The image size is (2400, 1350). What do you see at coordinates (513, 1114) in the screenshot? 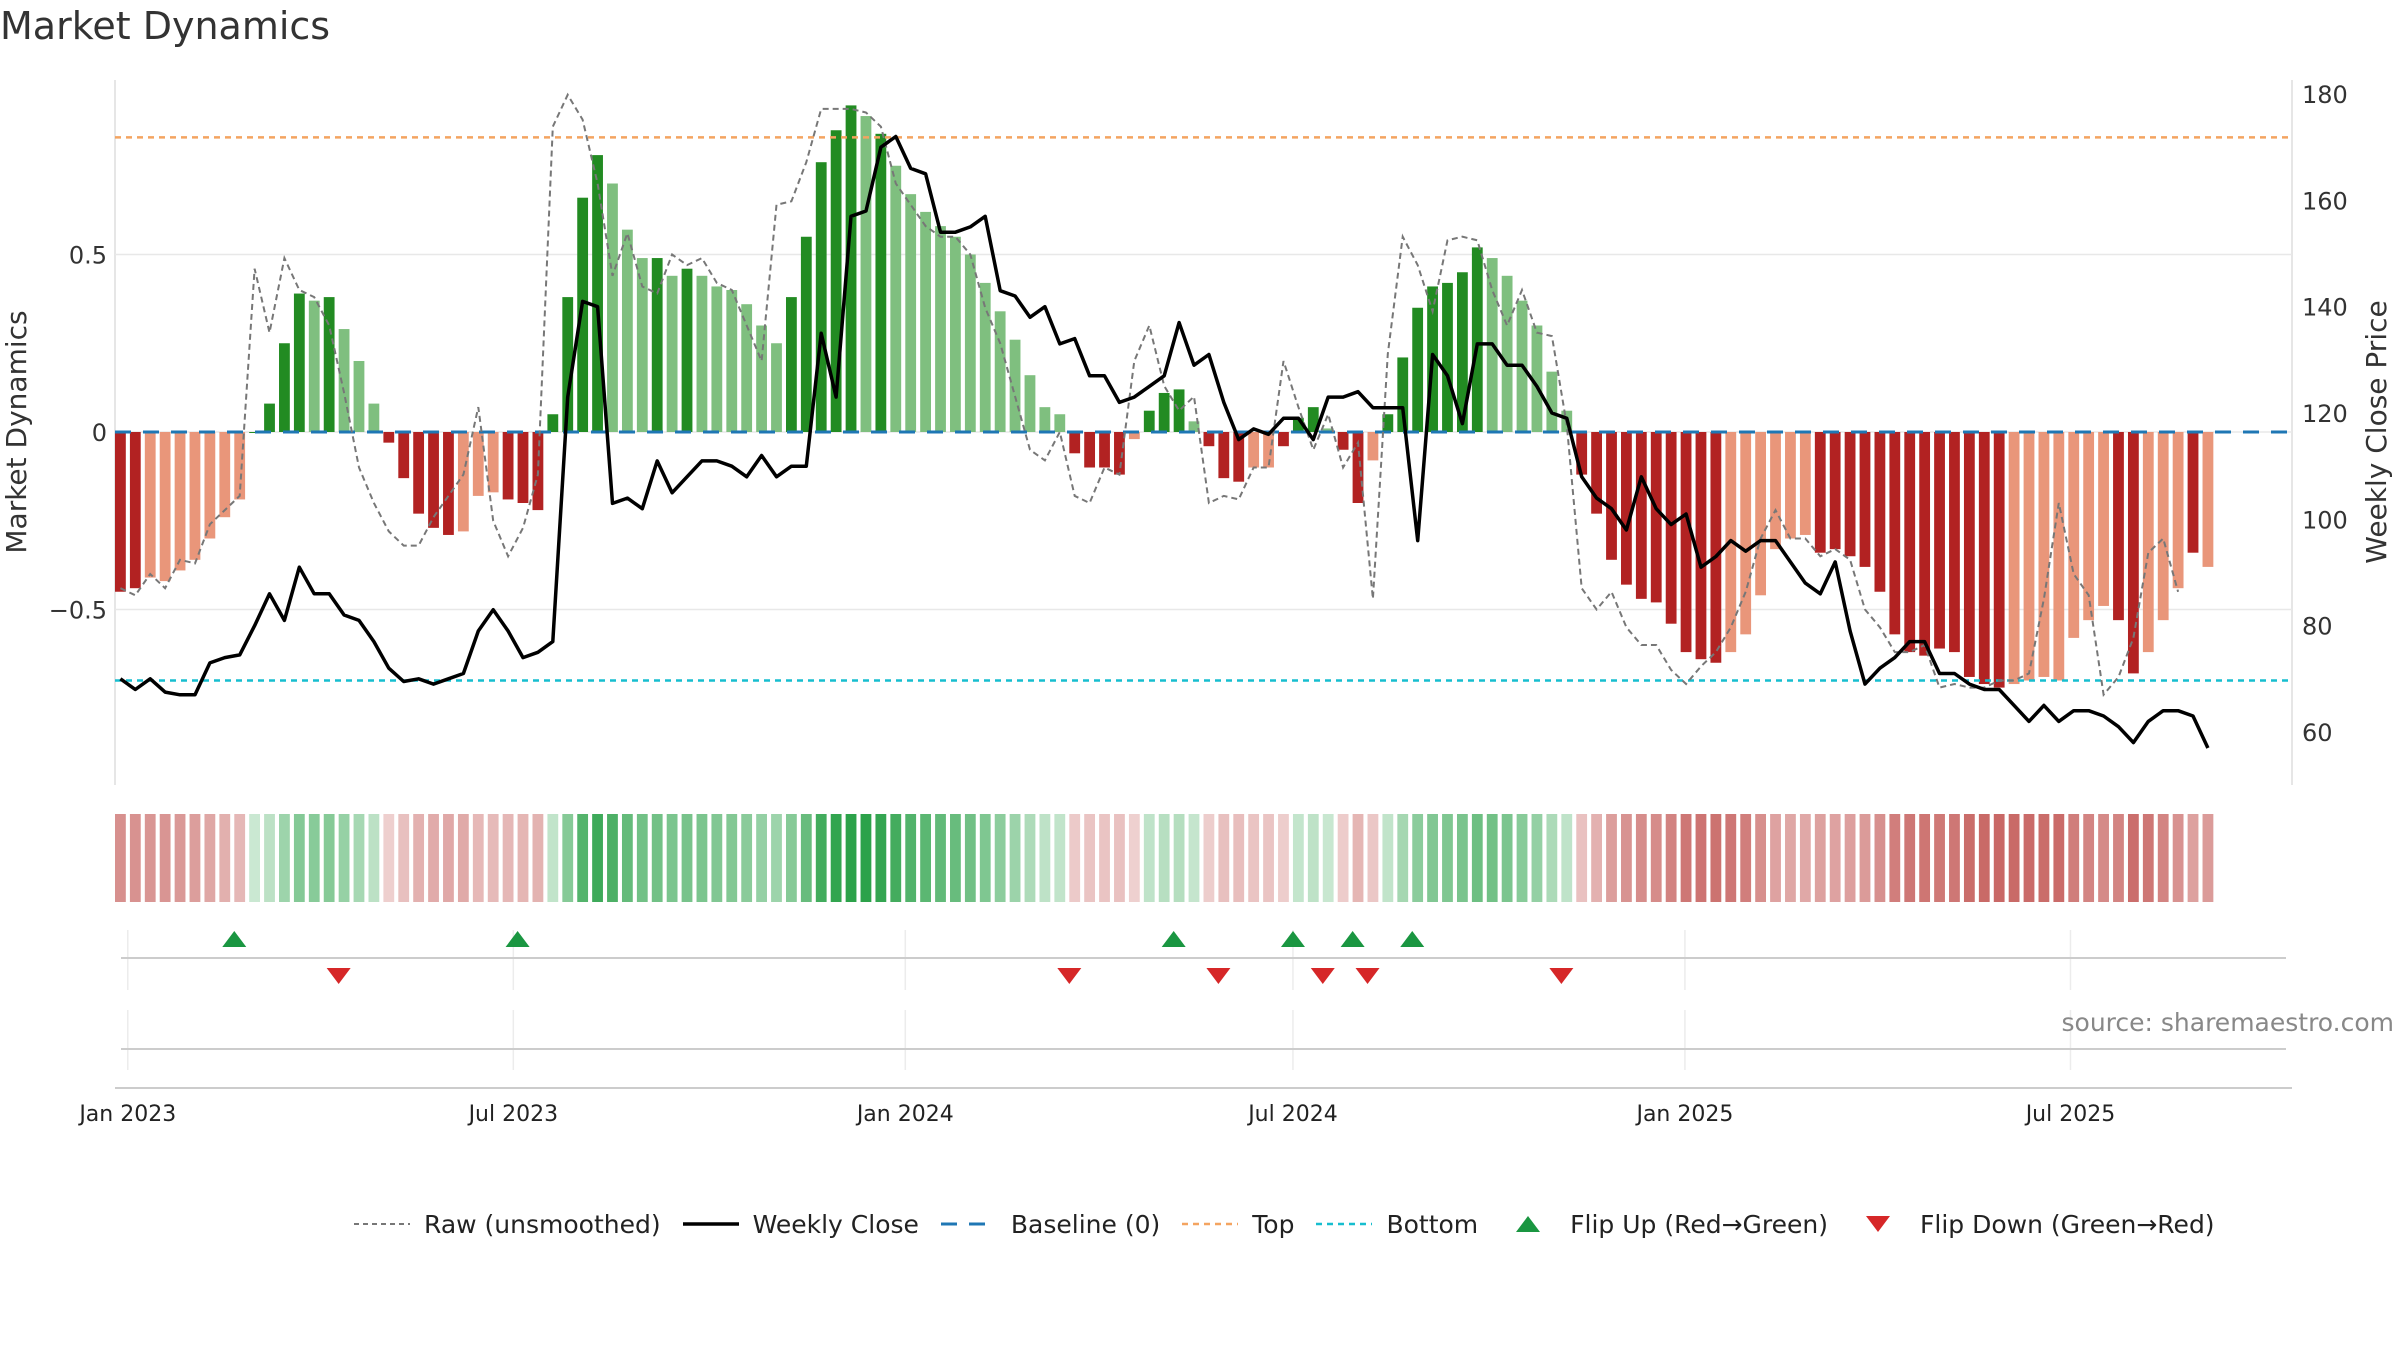
I see `x-tick-label: Jul 2023` at bounding box center [513, 1114].